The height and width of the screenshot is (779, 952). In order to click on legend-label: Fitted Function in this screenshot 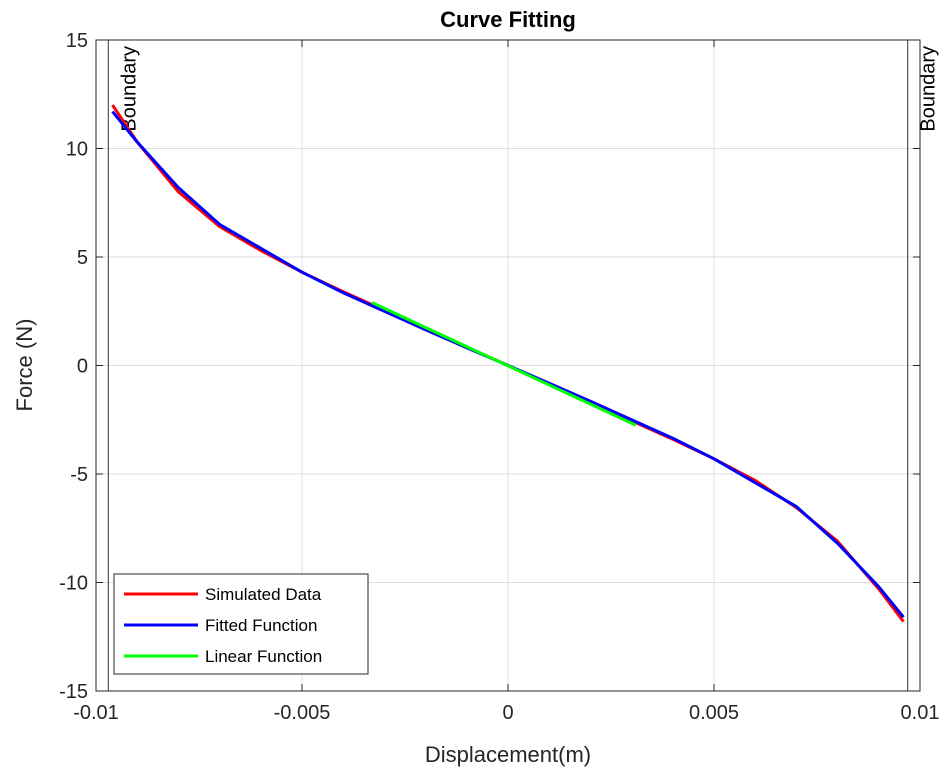, I will do `click(261, 625)`.